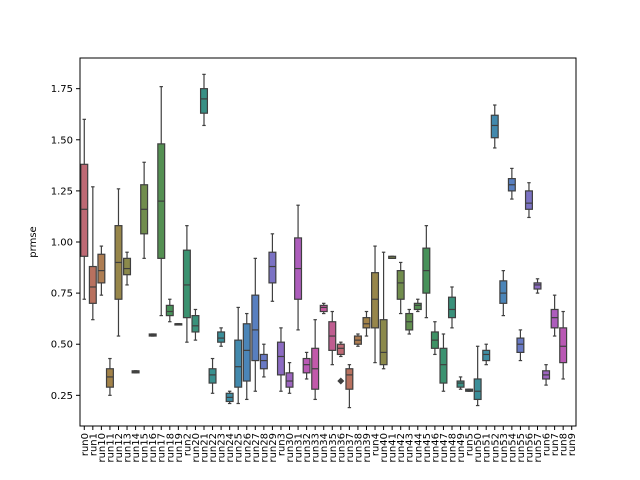 The height and width of the screenshot is (480, 640). What do you see at coordinates (178, 324) in the screenshot?
I see `box-run19` at bounding box center [178, 324].